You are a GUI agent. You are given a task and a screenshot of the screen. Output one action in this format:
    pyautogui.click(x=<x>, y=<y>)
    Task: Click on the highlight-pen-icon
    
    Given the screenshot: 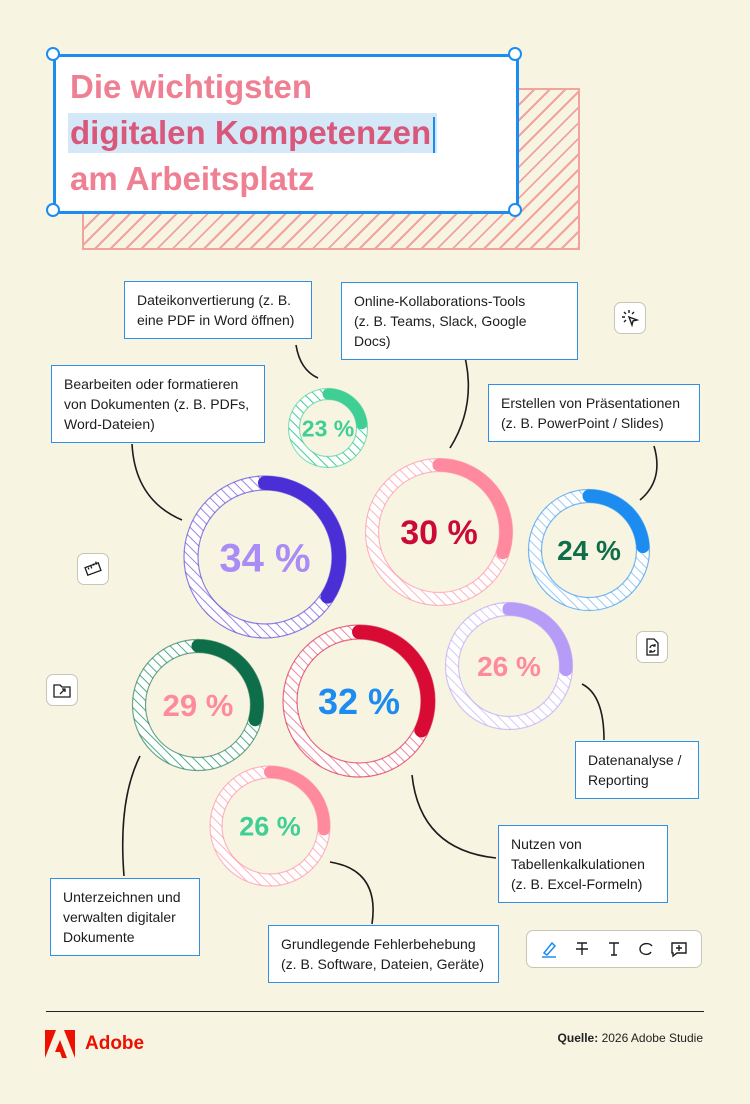 What is the action you would take?
    pyautogui.click(x=549, y=949)
    